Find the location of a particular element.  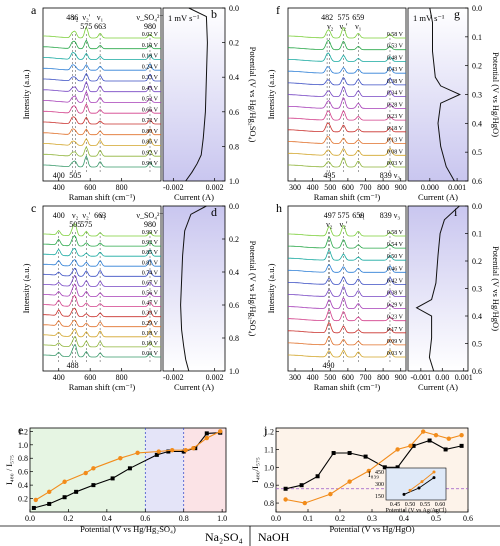

band-label: 495 is located at coordinates (329, 175).